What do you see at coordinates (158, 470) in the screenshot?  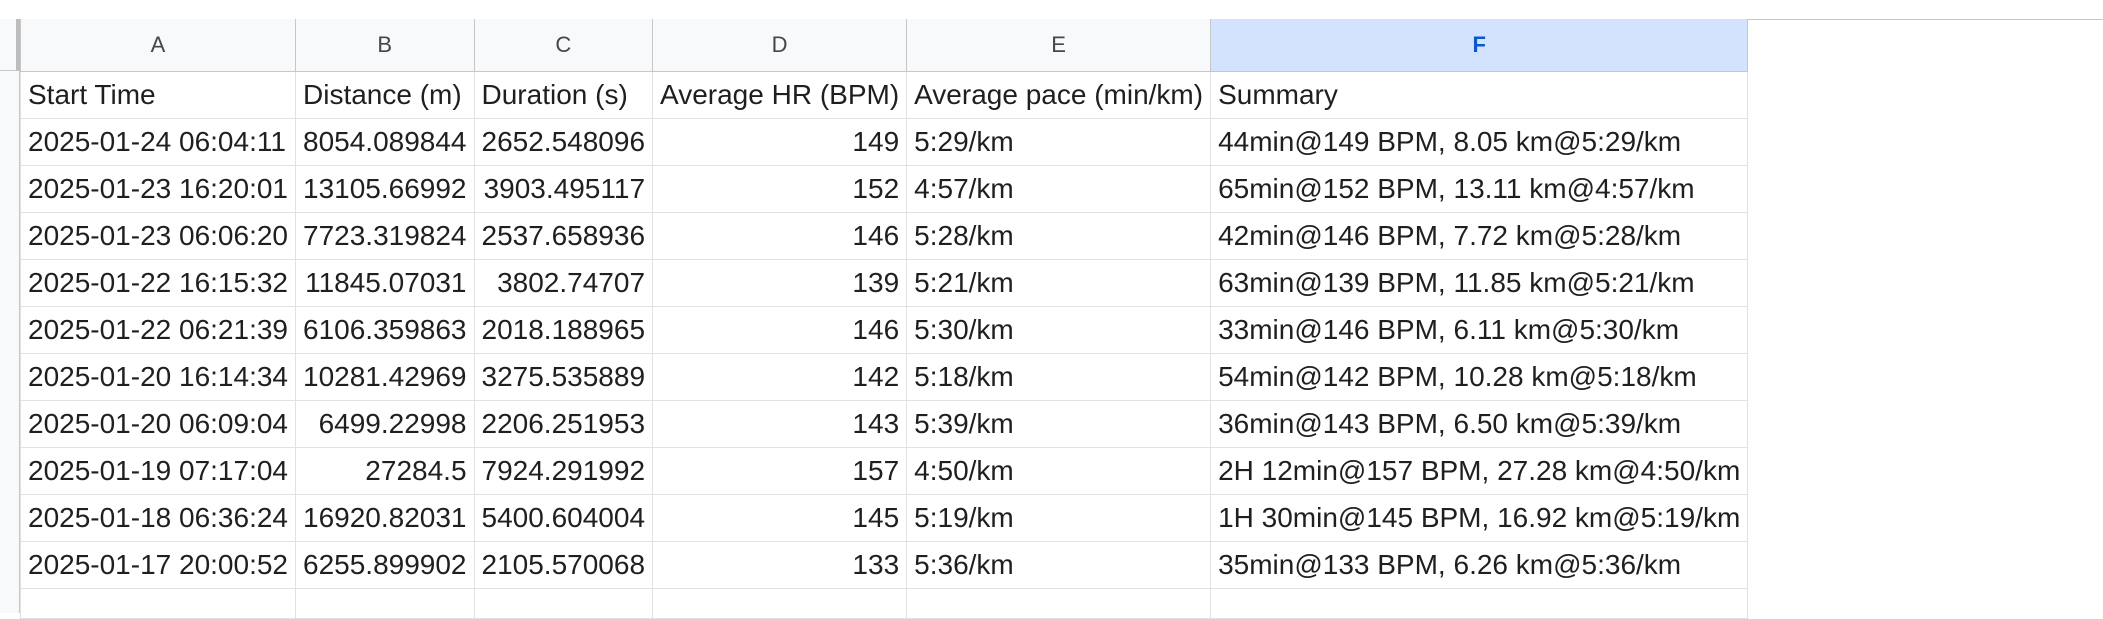 I see `cell-start-time: 2025-01-19 07:17:04` at bounding box center [158, 470].